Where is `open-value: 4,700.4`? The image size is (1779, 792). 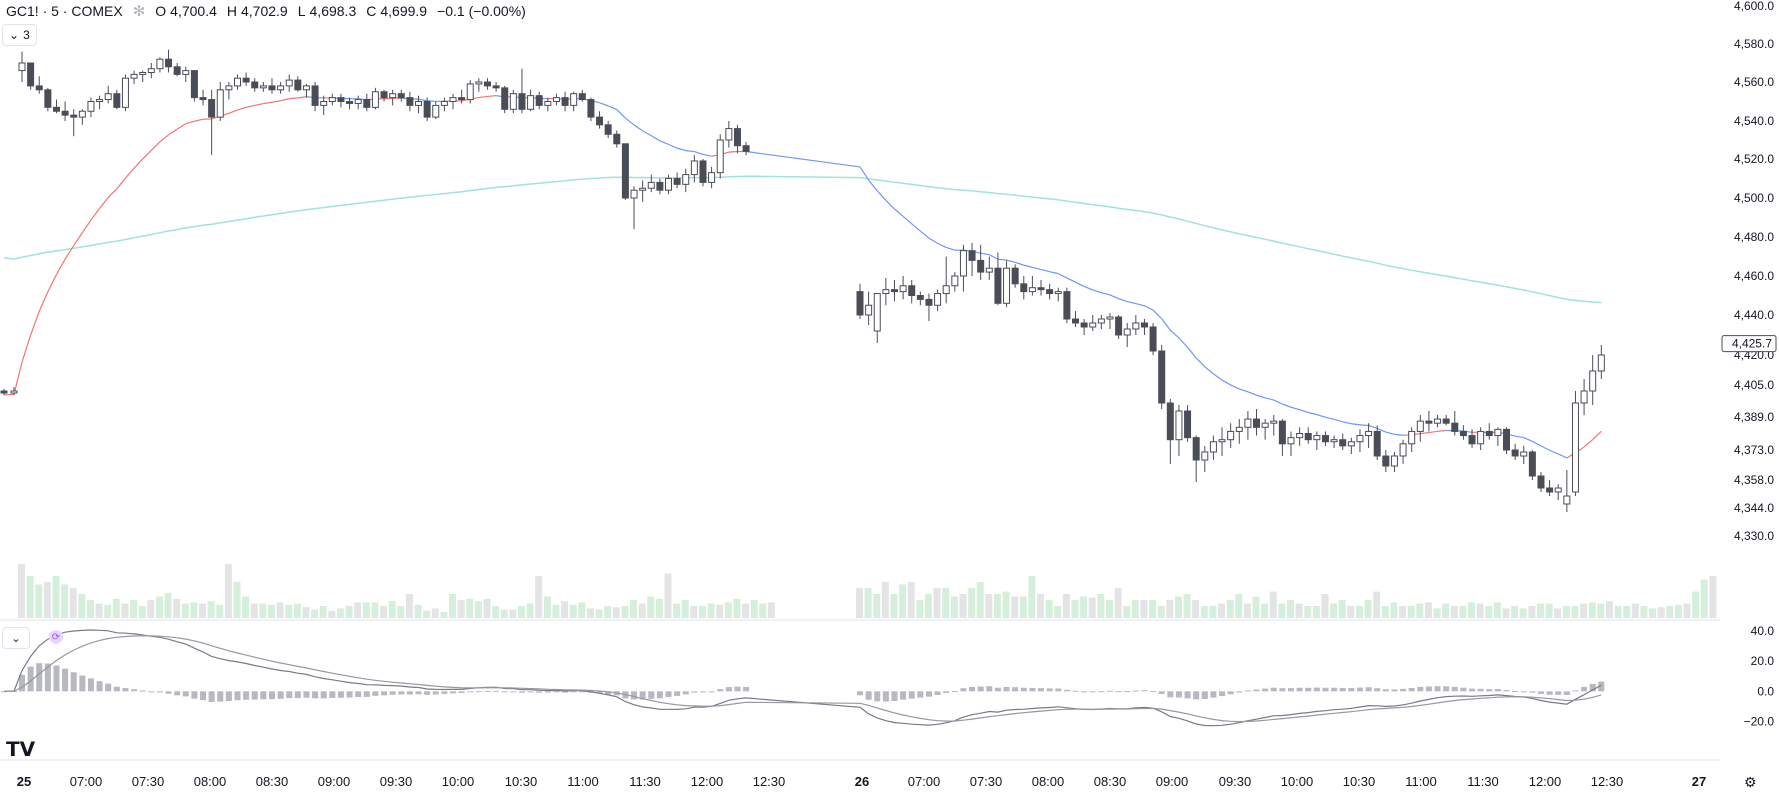 open-value: 4,700.4 is located at coordinates (193, 11).